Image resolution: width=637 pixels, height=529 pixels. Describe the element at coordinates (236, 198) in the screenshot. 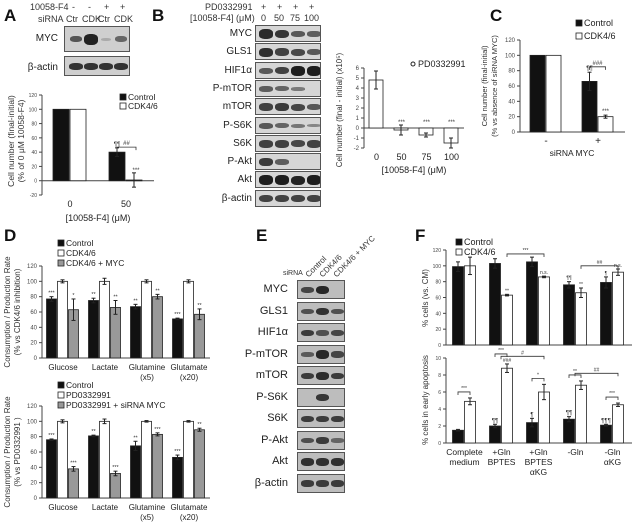

I see `band-label: β-actin` at that location.